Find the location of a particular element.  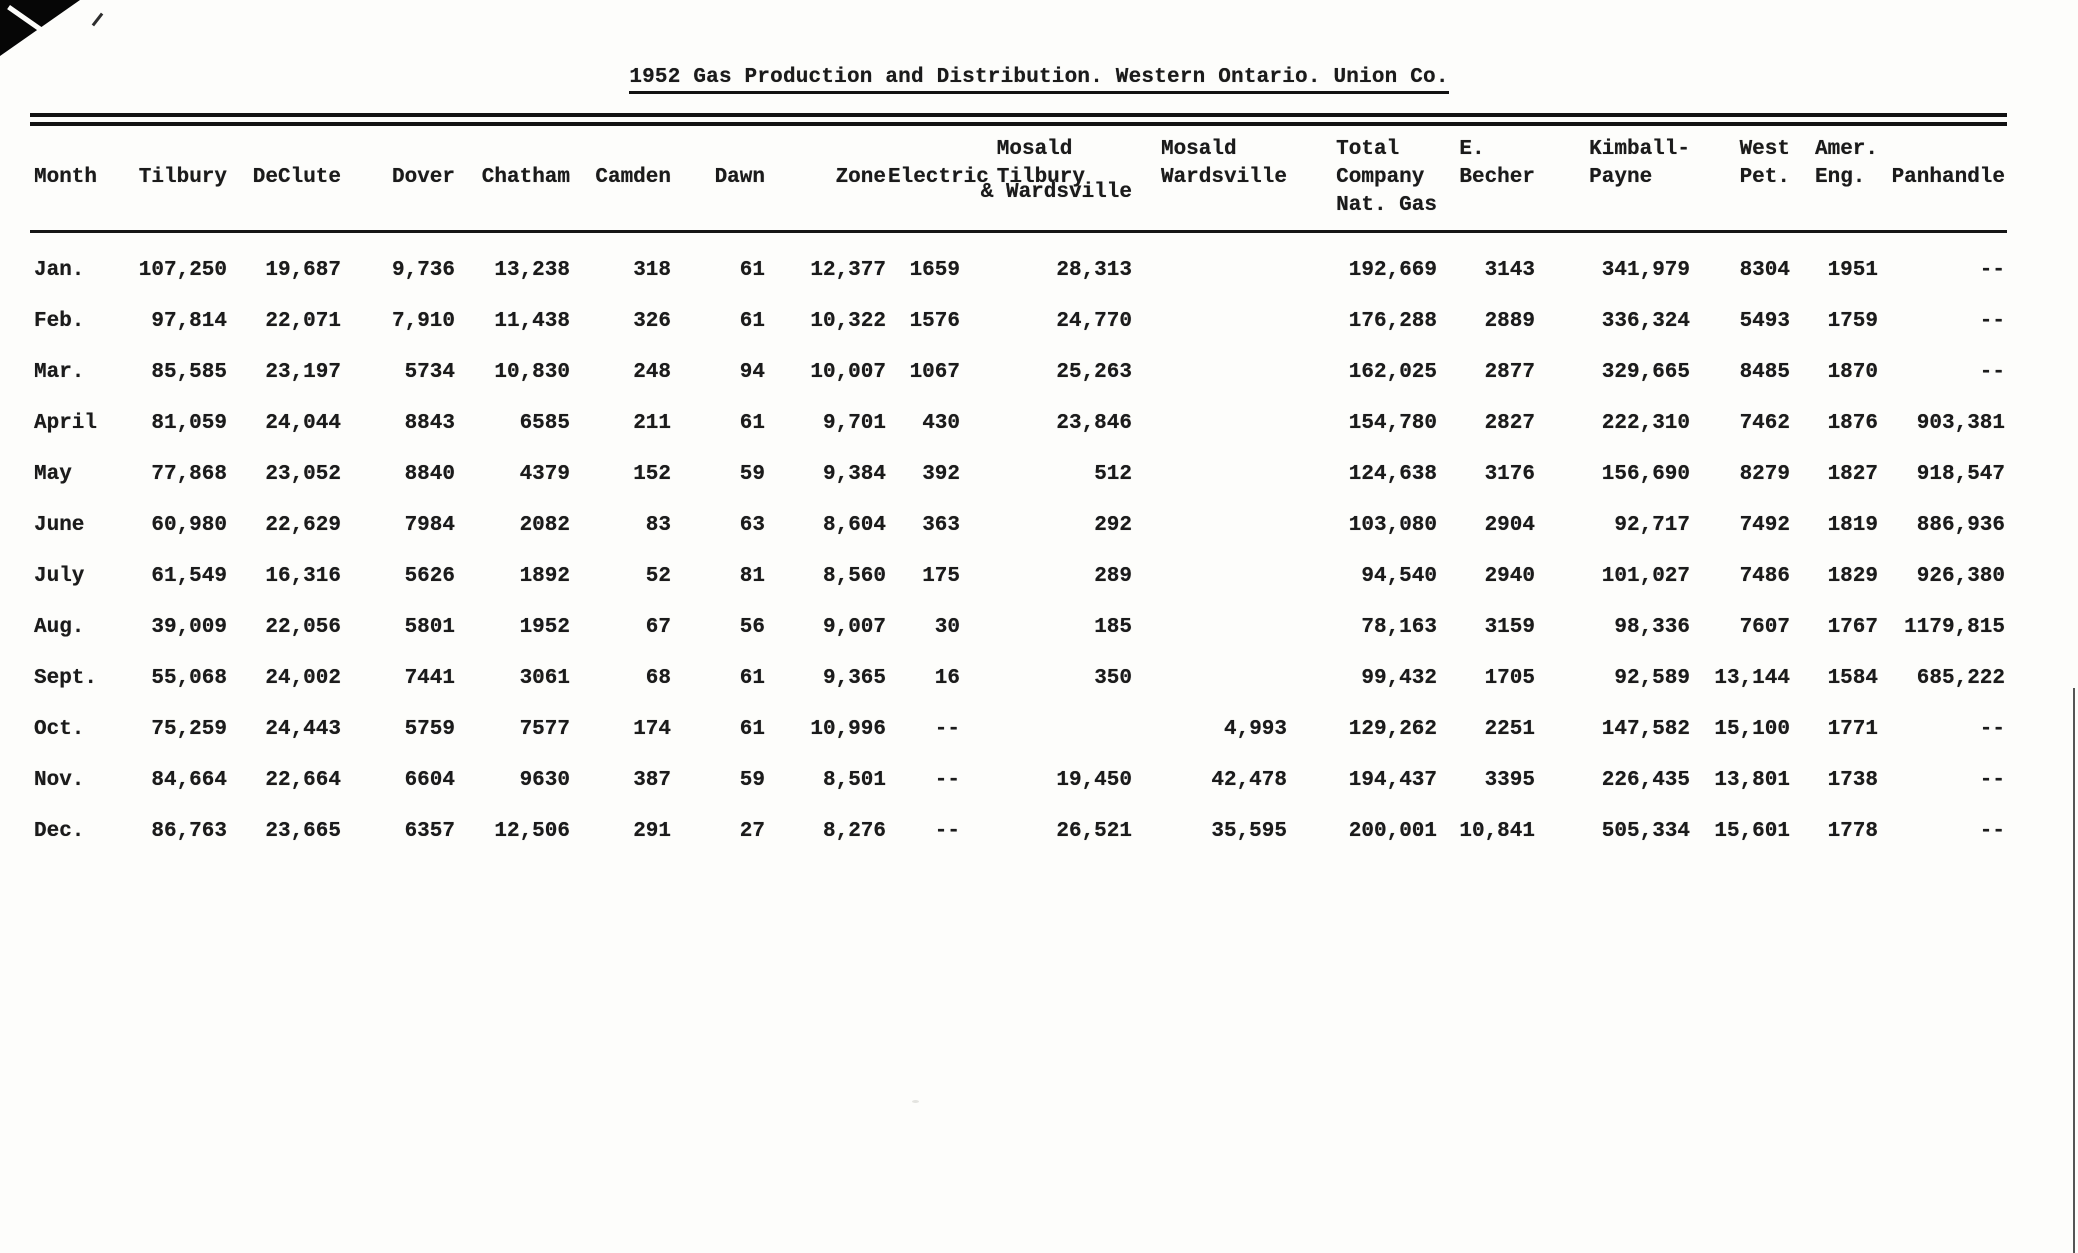

table-cell: 24,443 is located at coordinates (303, 729).